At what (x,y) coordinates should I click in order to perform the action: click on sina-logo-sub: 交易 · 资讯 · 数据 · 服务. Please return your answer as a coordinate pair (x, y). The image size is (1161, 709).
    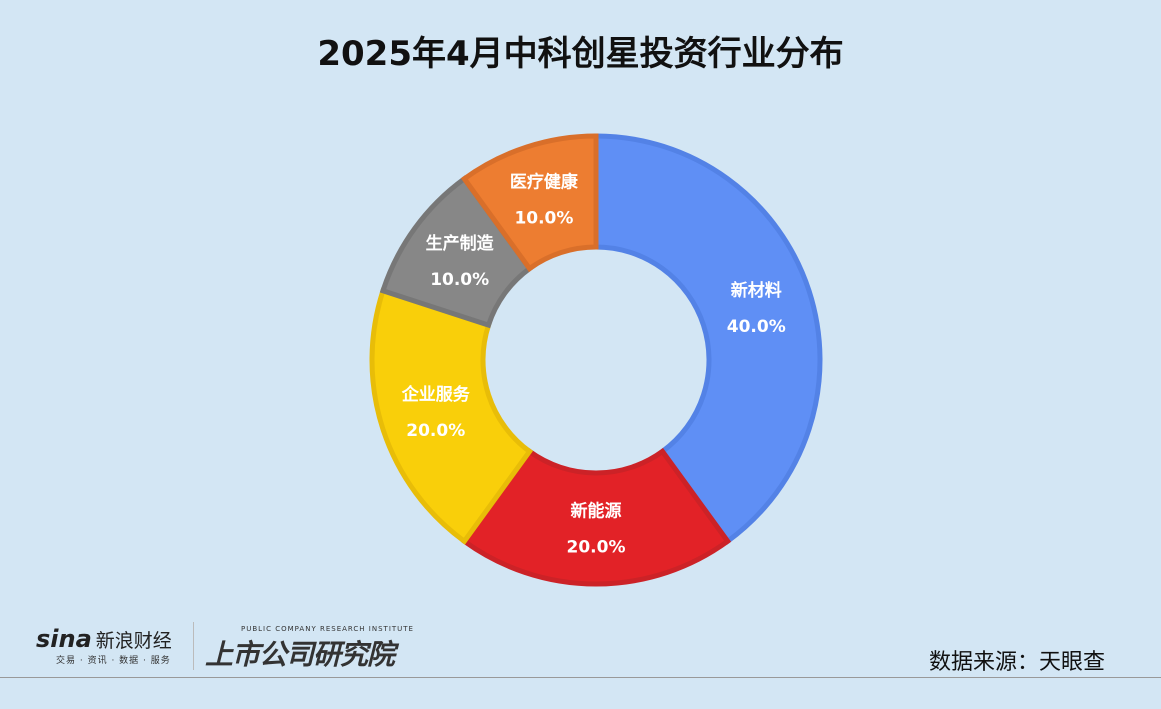
    Looking at the image, I should click on (113, 661).